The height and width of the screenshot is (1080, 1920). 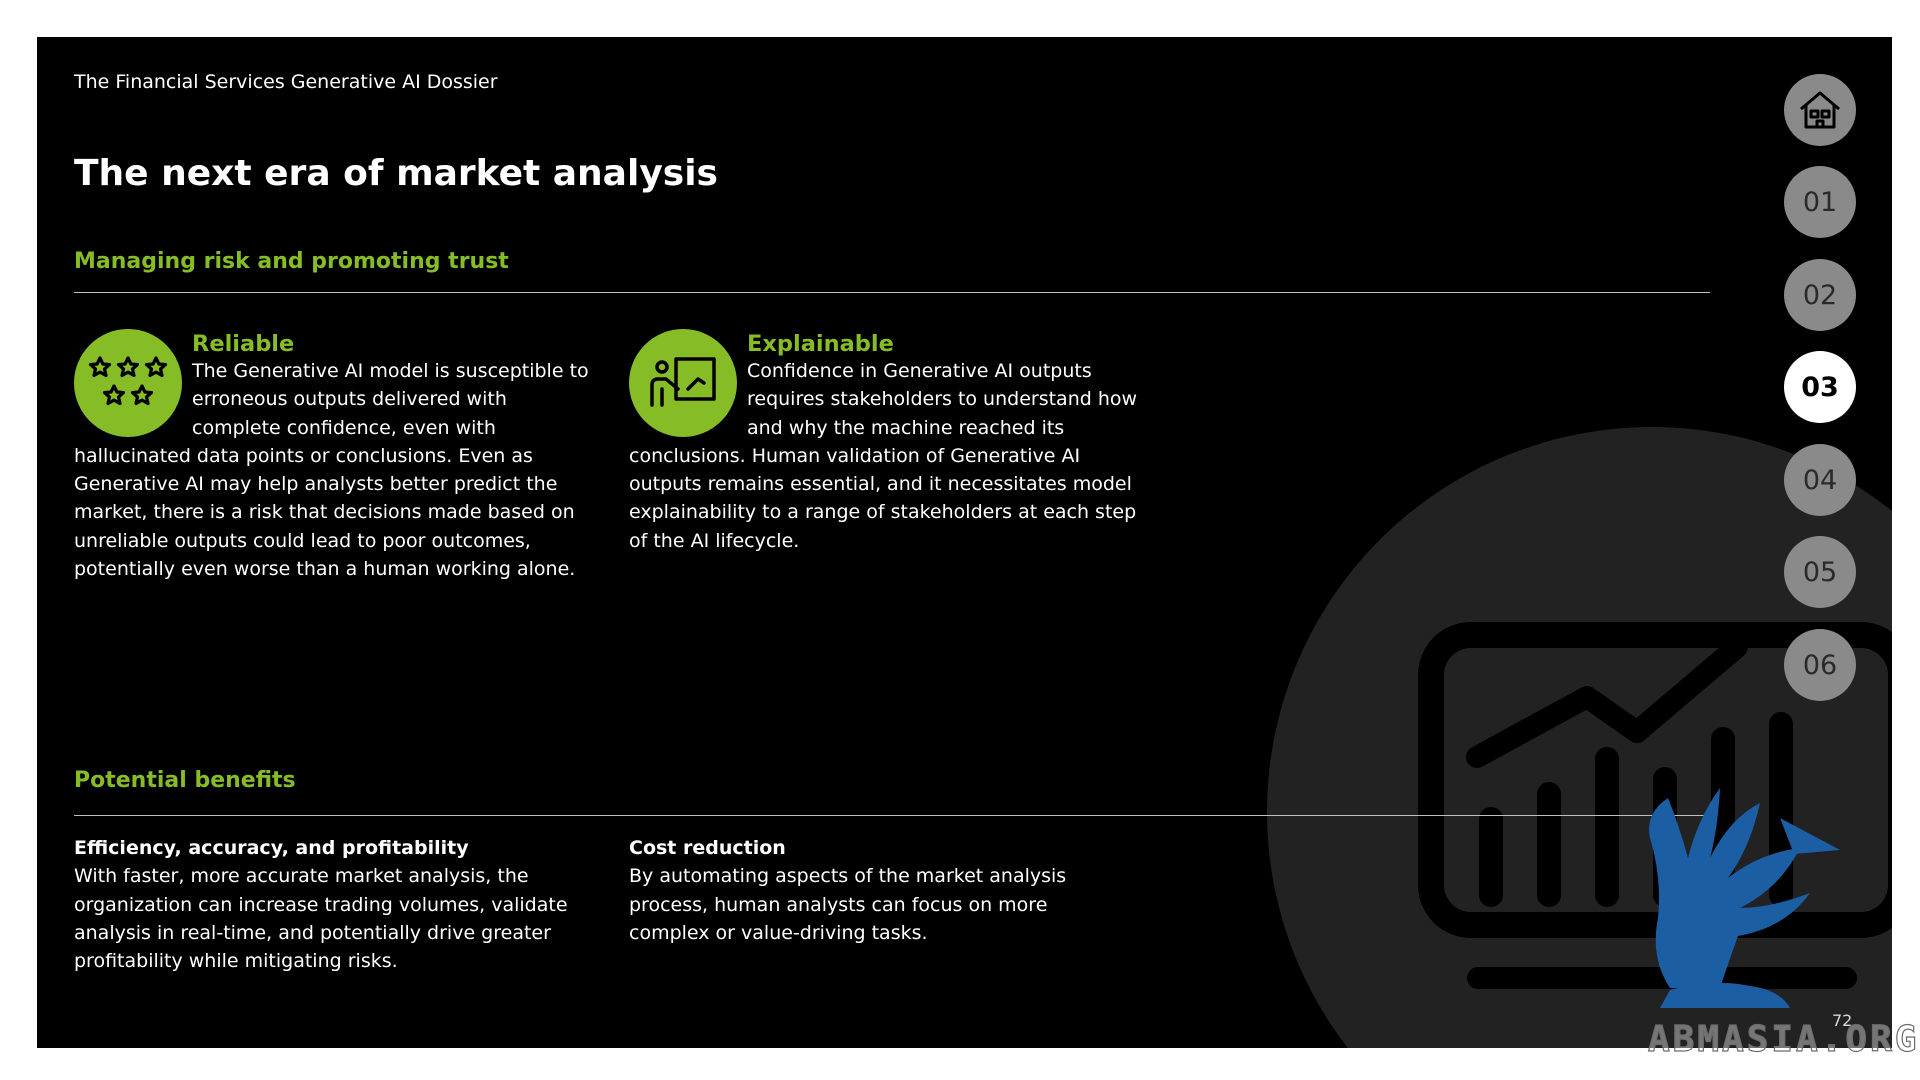 What do you see at coordinates (1820, 295) in the screenshot?
I see `nav-section-02: 02` at bounding box center [1820, 295].